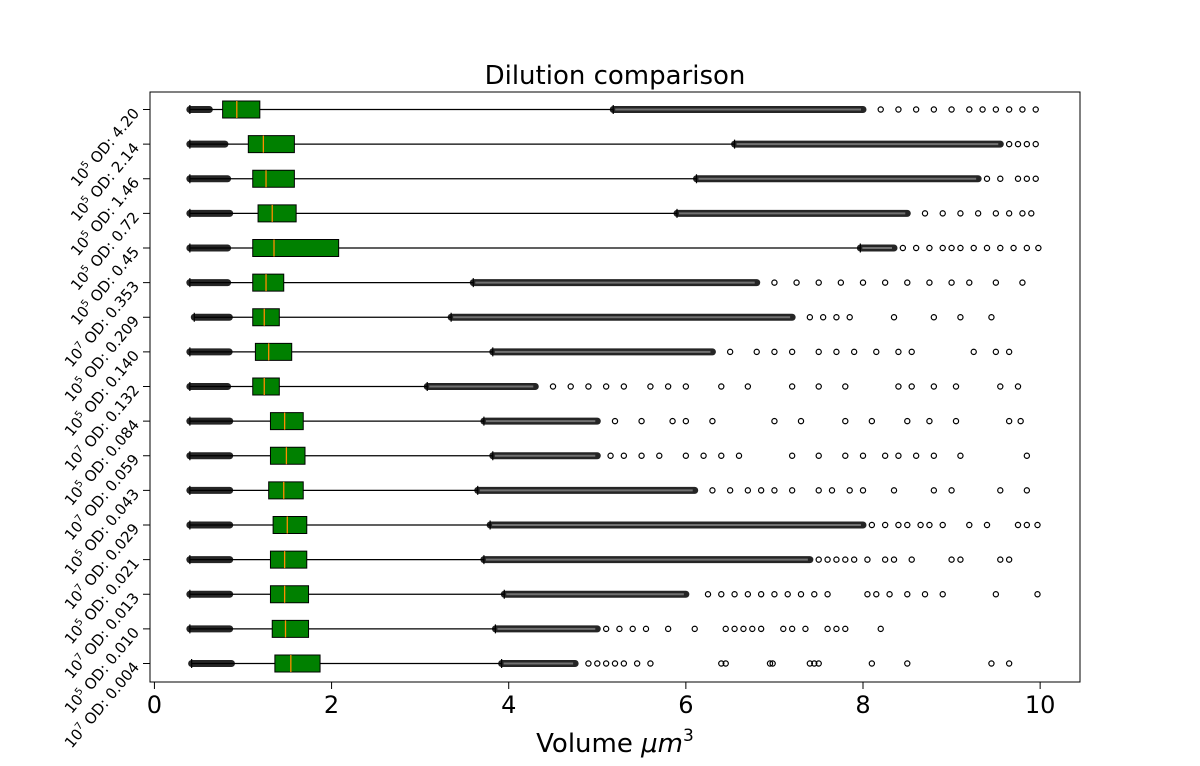 This screenshot has width=1200, height=766. What do you see at coordinates (685, 705) in the screenshot?
I see `x-tick-label: 6` at bounding box center [685, 705].